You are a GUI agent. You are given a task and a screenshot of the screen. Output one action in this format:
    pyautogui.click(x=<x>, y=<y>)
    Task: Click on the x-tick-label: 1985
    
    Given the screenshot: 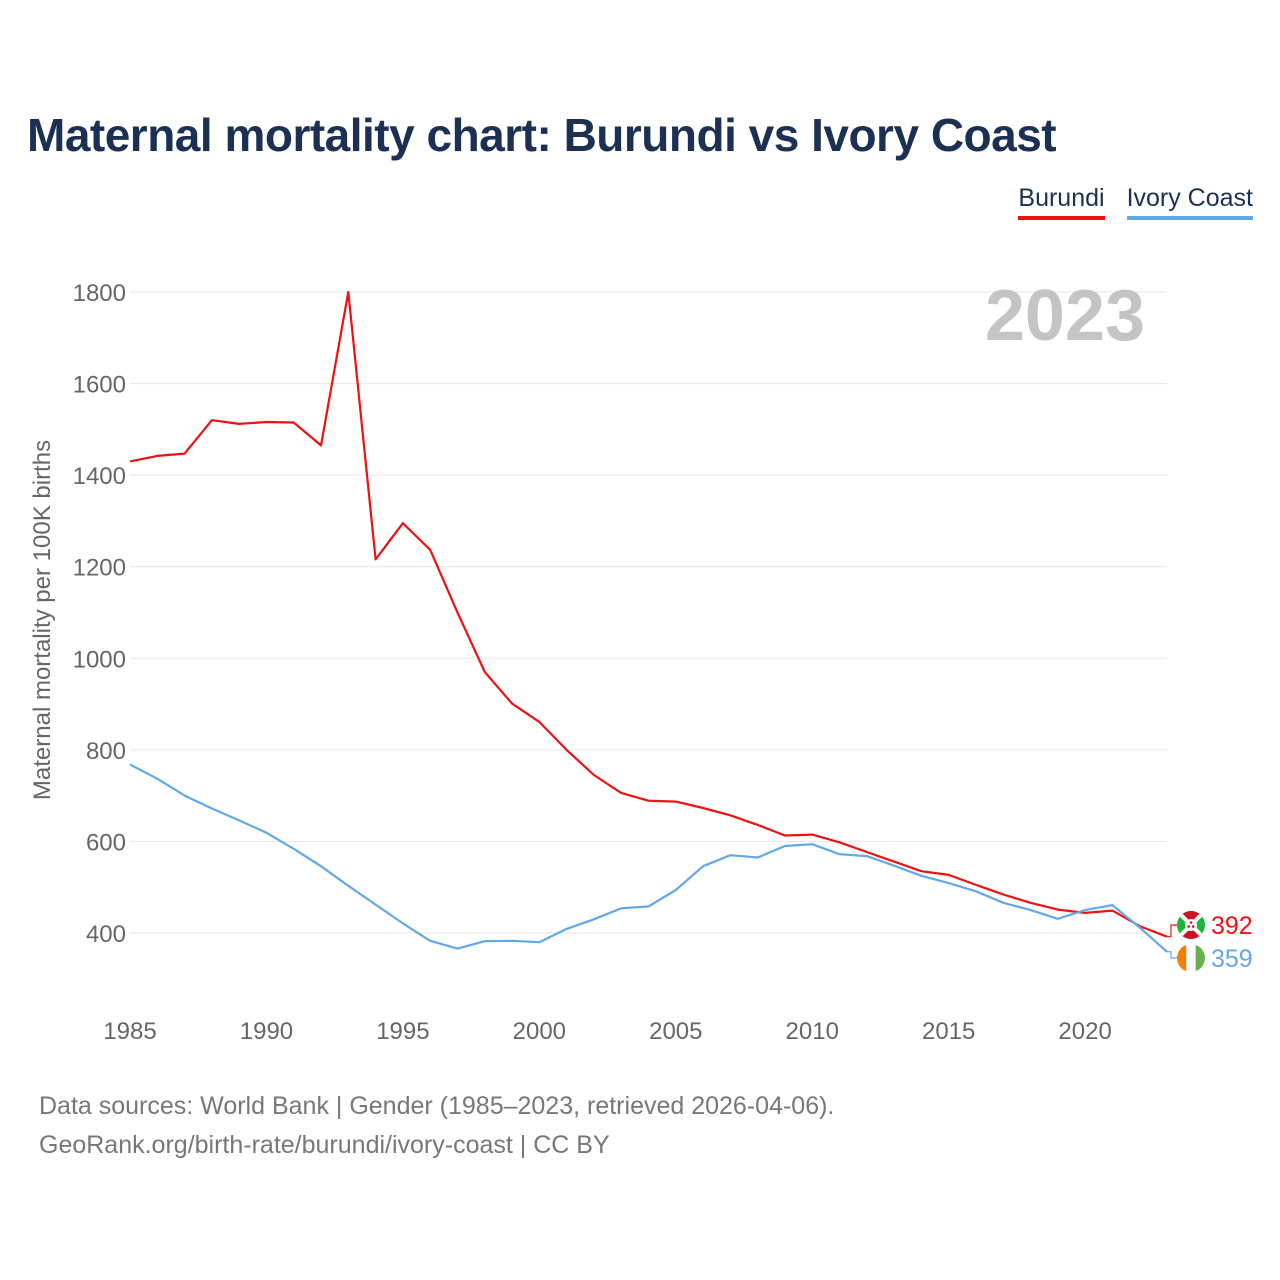 What is the action you would take?
    pyautogui.click(x=129, y=1031)
    